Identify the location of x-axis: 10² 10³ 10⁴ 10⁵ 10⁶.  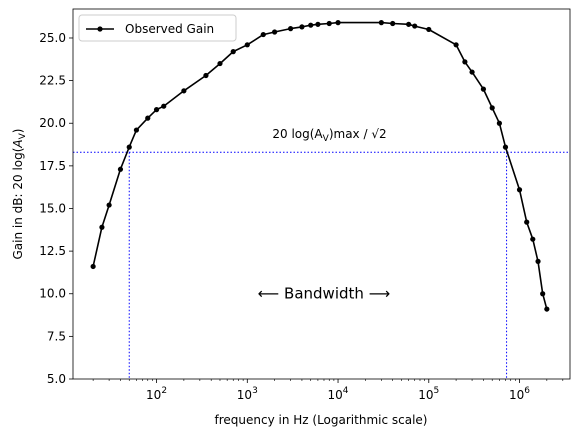
(328, 390).